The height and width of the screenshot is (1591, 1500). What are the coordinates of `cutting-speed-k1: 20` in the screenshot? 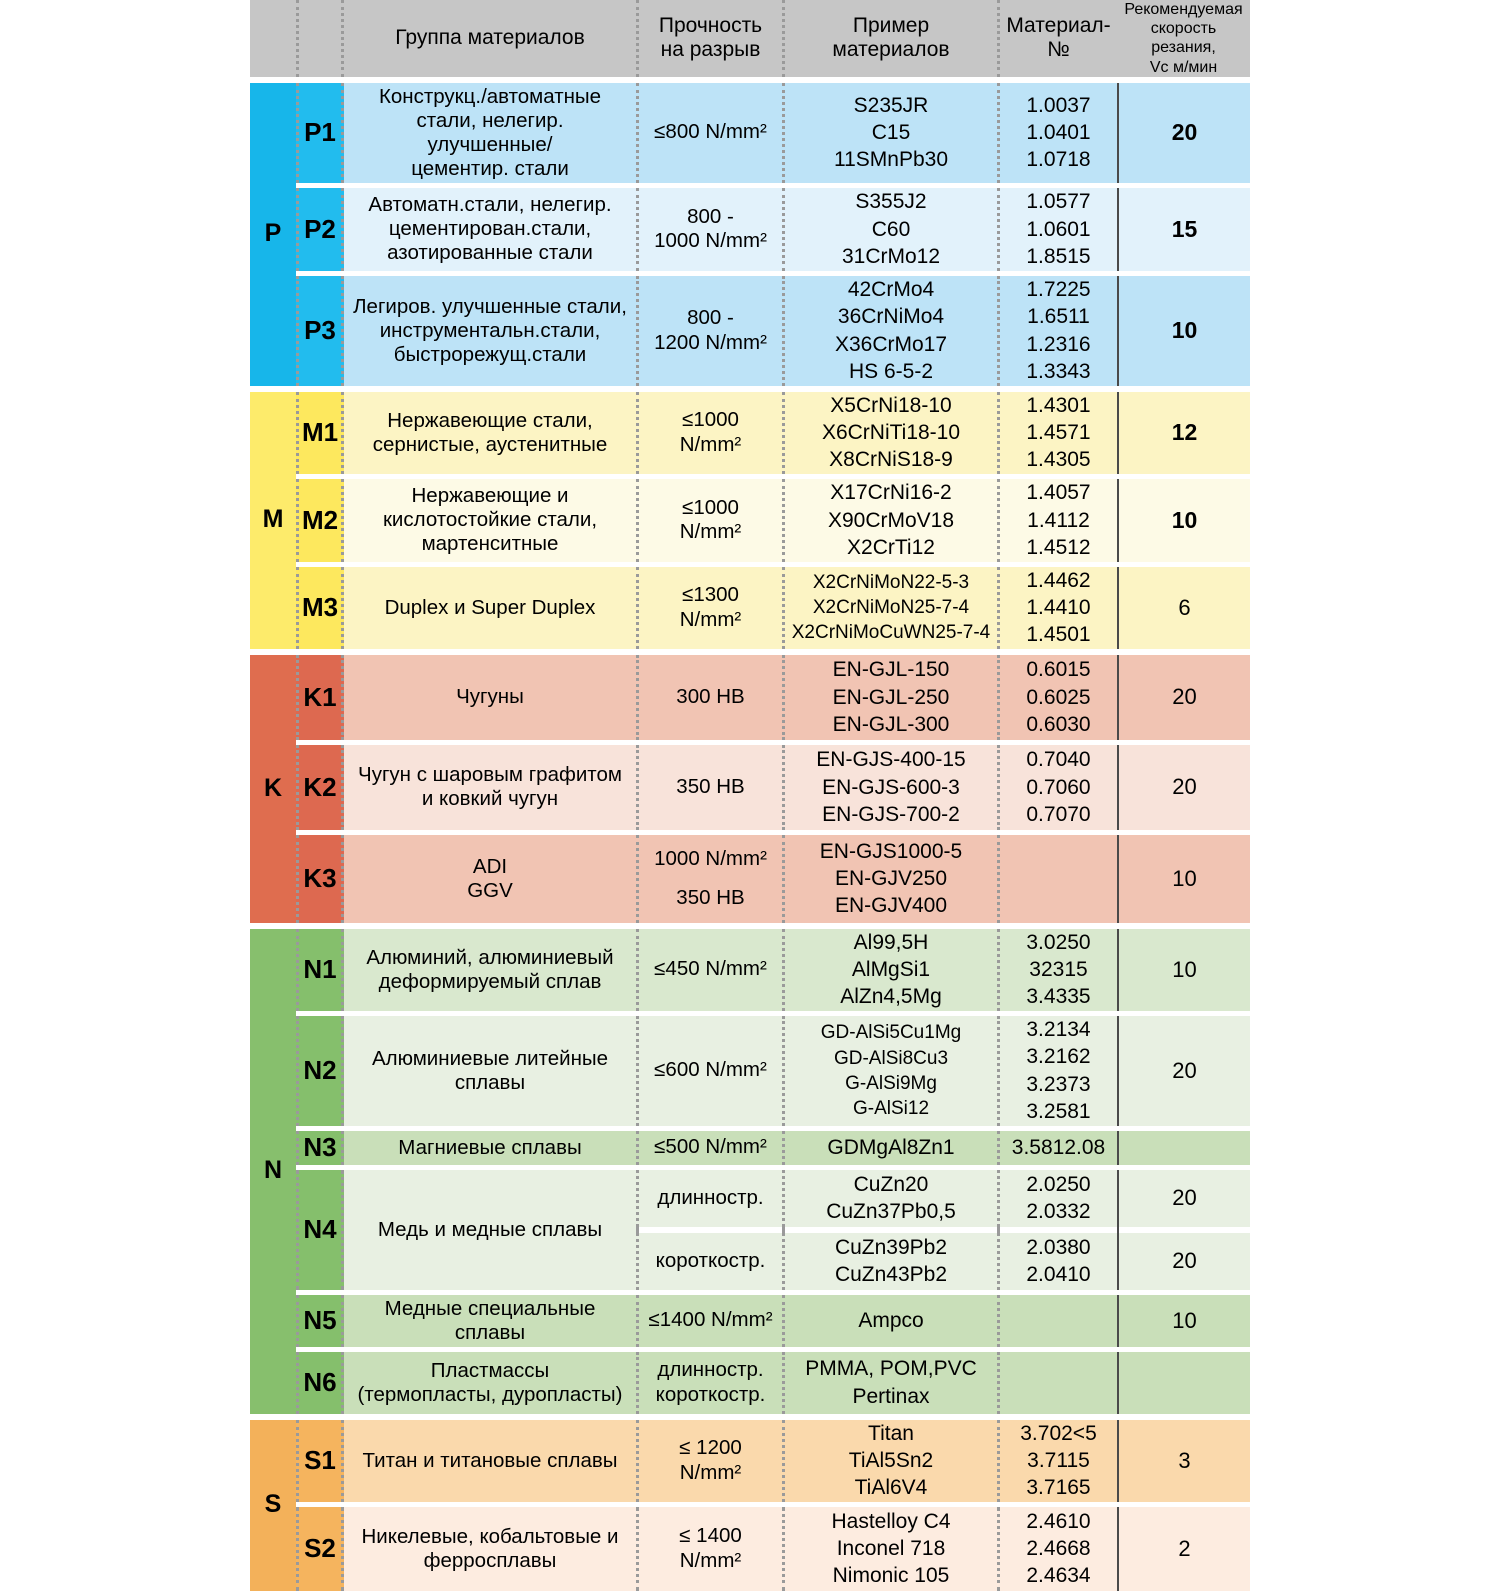 It's located at (1183, 697).